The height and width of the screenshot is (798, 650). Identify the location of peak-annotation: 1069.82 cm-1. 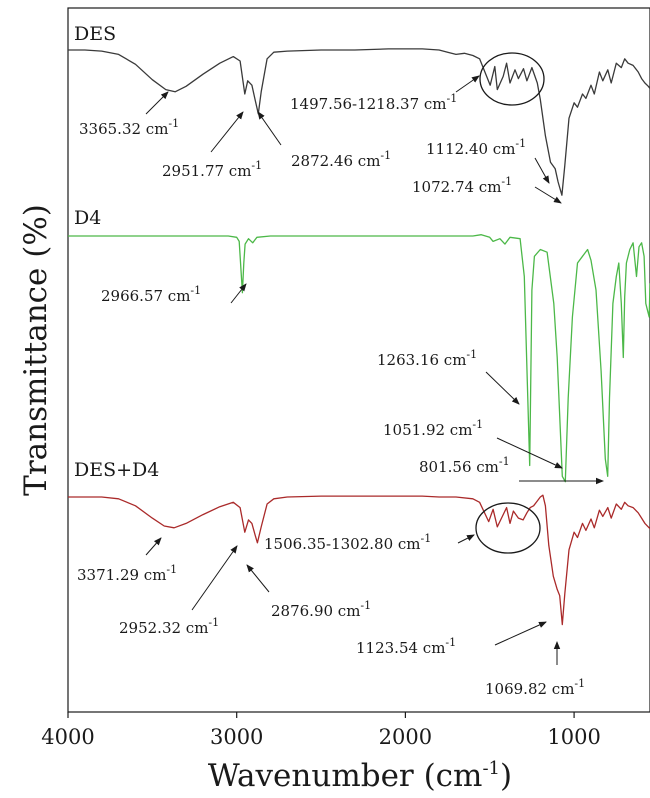
(535, 687).